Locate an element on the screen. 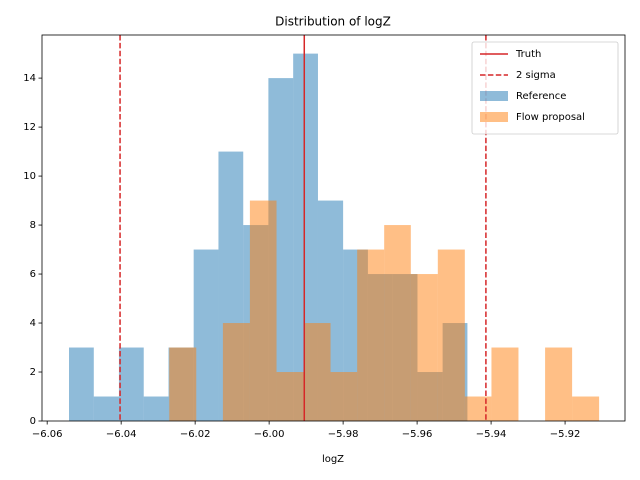 This screenshot has width=640, height=480. legend-label: 2 sigma is located at coordinates (536, 75).